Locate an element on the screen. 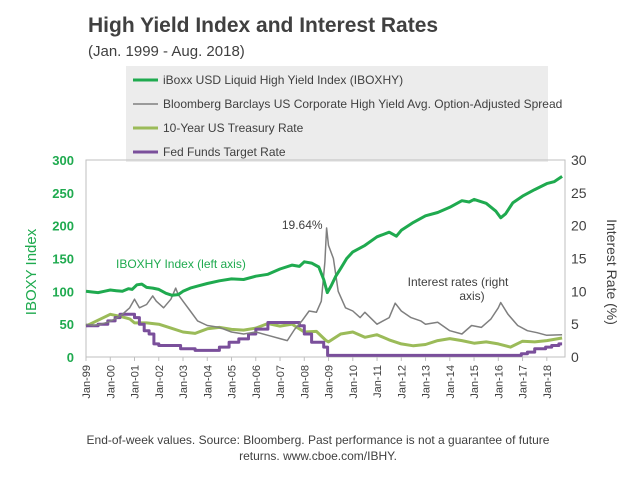 The height and width of the screenshot is (487, 642). y-tick-right-label: 10 is located at coordinates (579, 291).